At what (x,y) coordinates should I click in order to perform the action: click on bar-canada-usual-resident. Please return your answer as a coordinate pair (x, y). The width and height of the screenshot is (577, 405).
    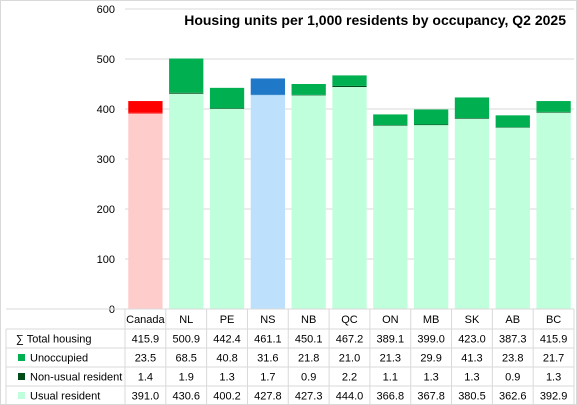
    Looking at the image, I should click on (145, 211).